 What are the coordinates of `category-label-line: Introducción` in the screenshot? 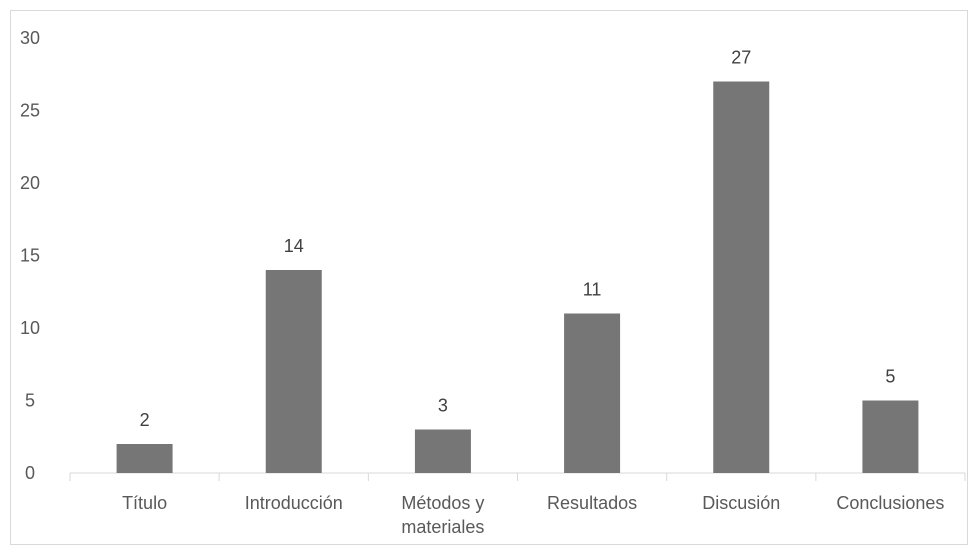 It's located at (294, 503).